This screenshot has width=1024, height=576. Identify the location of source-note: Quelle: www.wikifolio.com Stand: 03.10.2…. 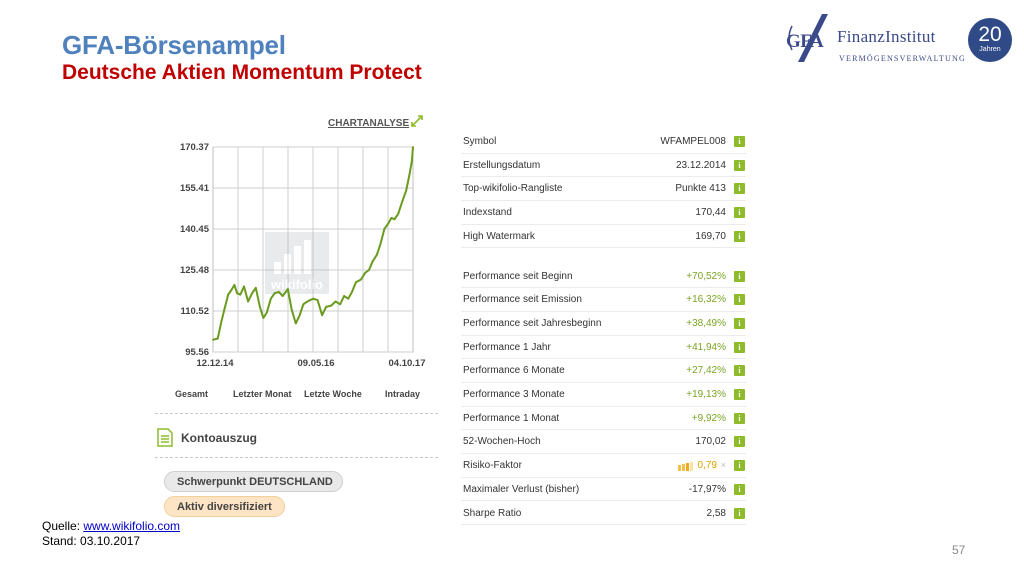
(111, 534).